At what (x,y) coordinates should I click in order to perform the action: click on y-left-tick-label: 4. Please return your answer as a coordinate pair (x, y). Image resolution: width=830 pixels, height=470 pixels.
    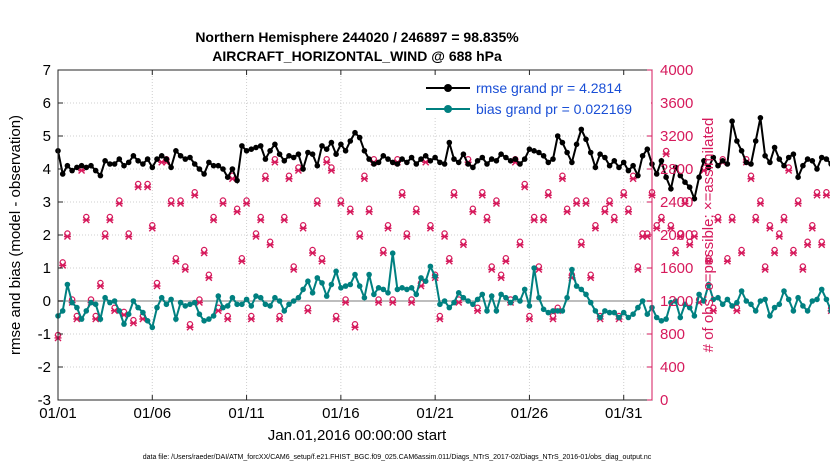
    Looking at the image, I should click on (47, 169).